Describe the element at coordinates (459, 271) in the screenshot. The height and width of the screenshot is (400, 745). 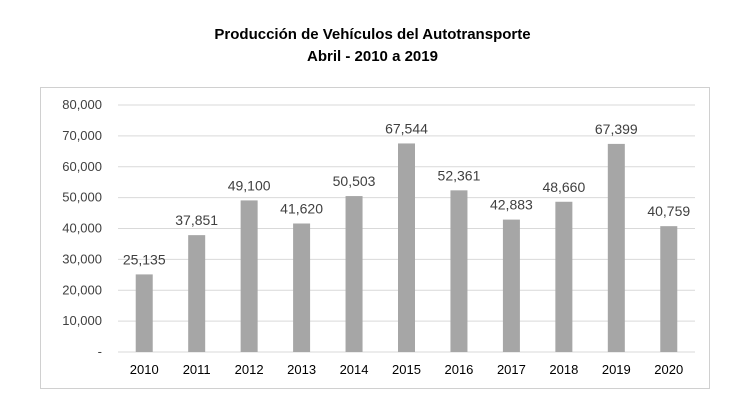
I see `bar-2016` at that location.